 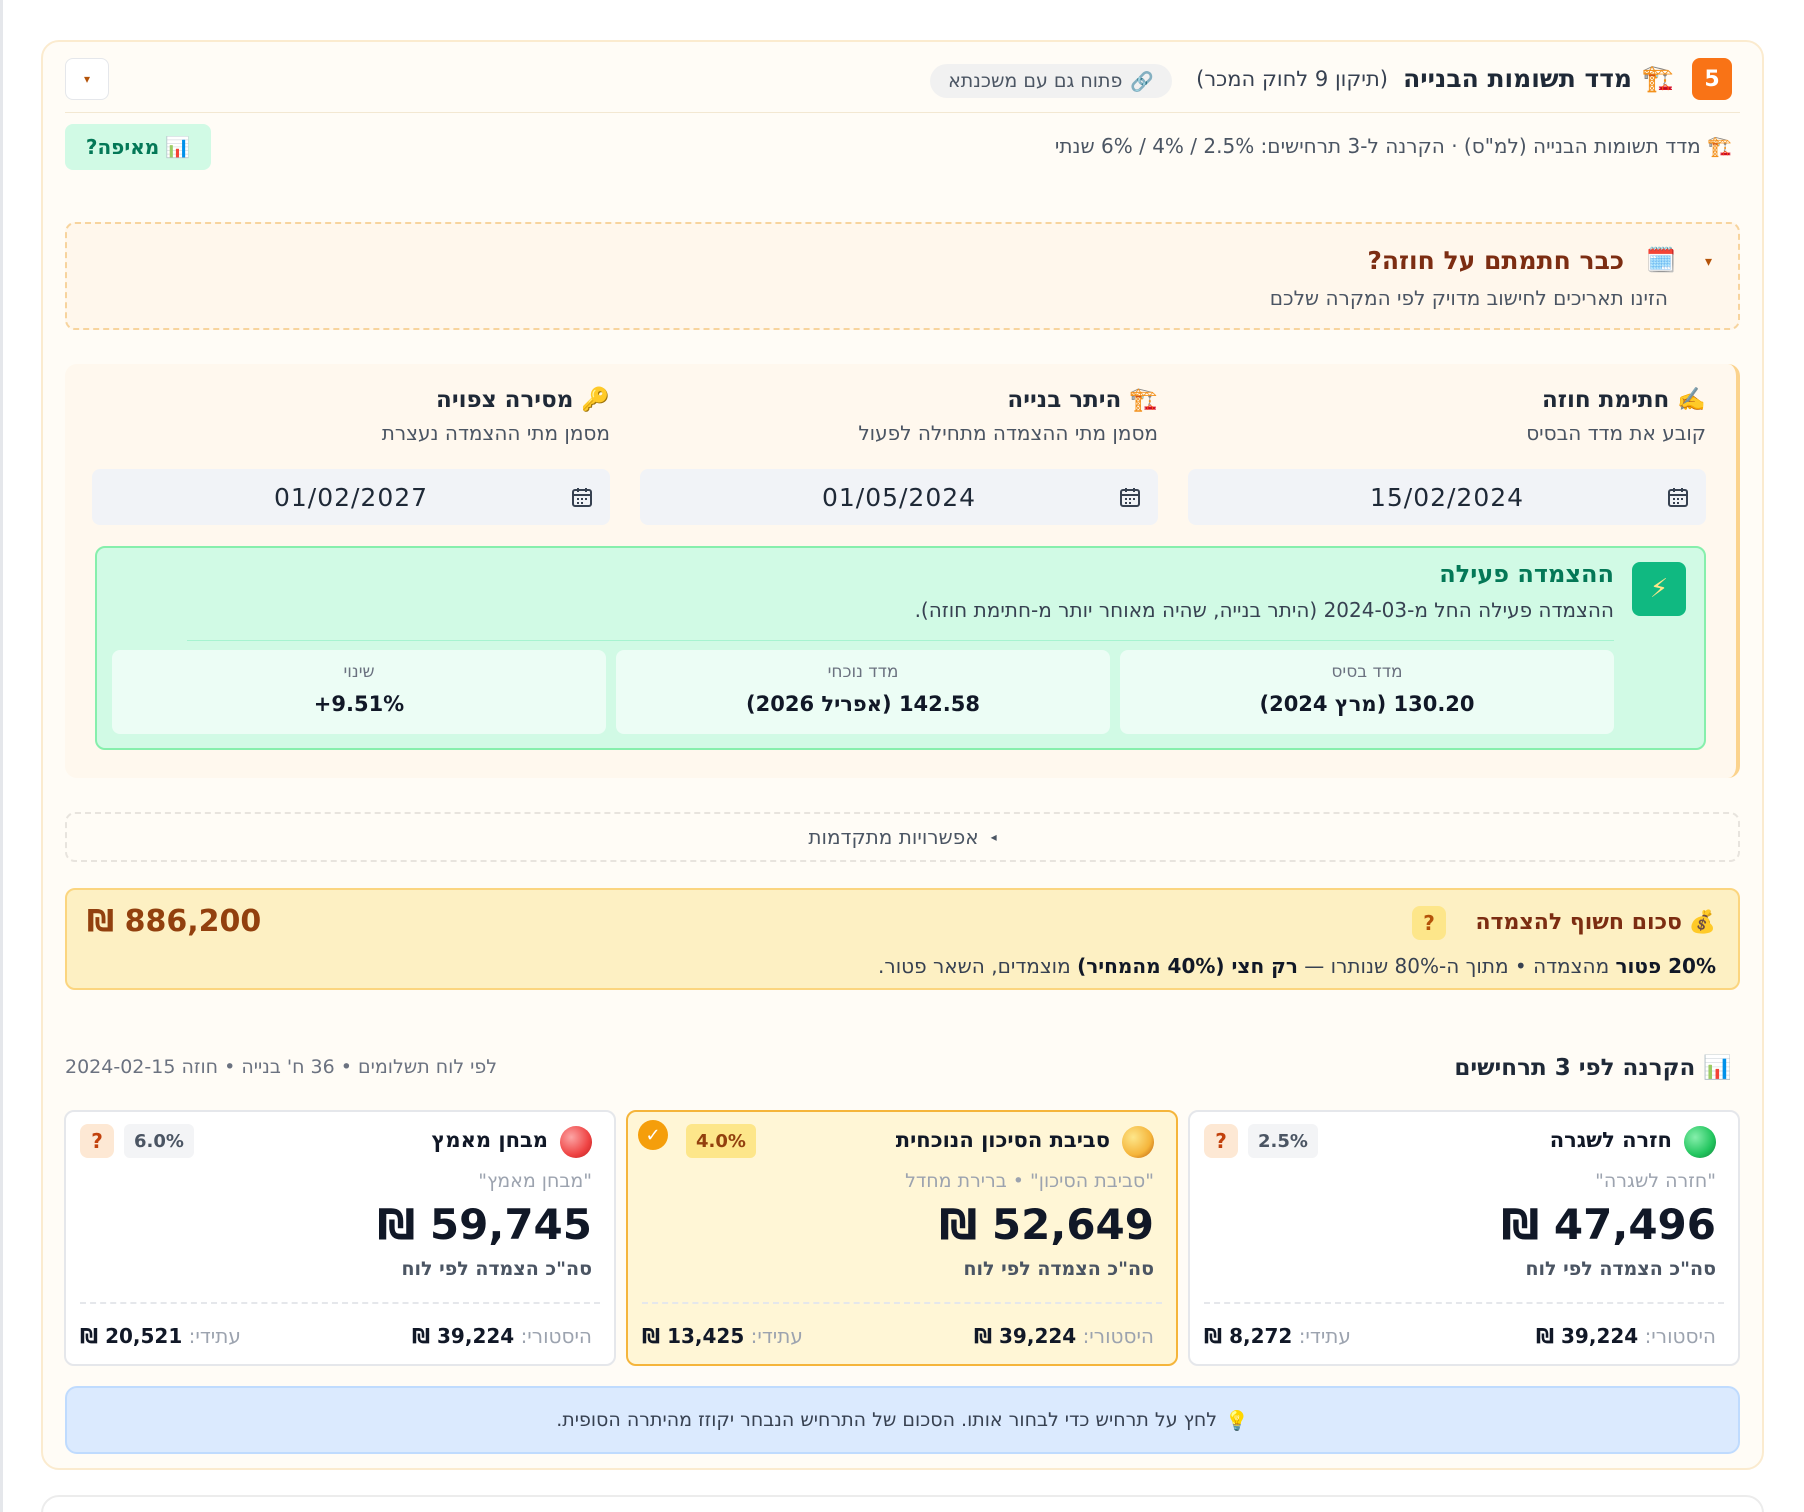 What do you see at coordinates (693, 1336) in the screenshot?
I see `future-value: 13,425 ₪` at bounding box center [693, 1336].